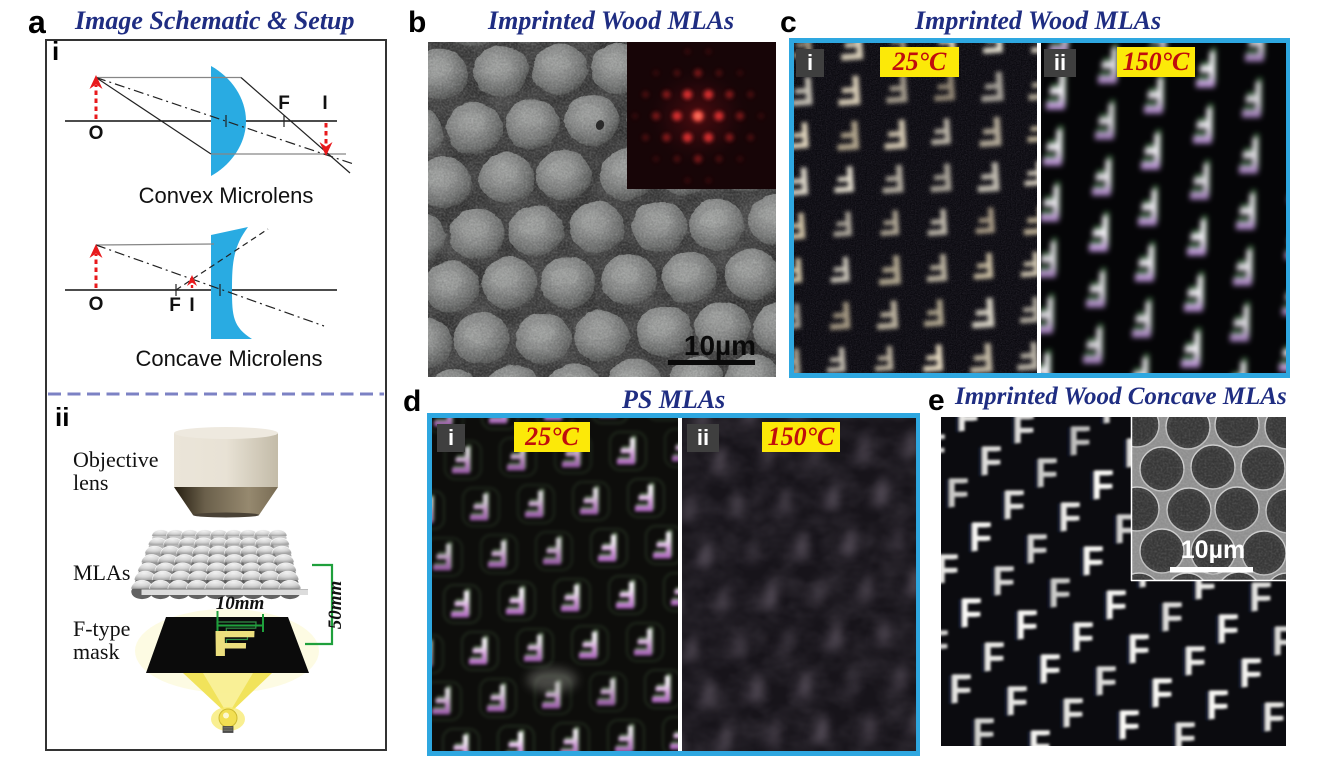 This screenshot has width=1325, height=772. Describe the element at coordinates (228, 358) in the screenshot. I see `svg-text: Concave Microlens` at that location.